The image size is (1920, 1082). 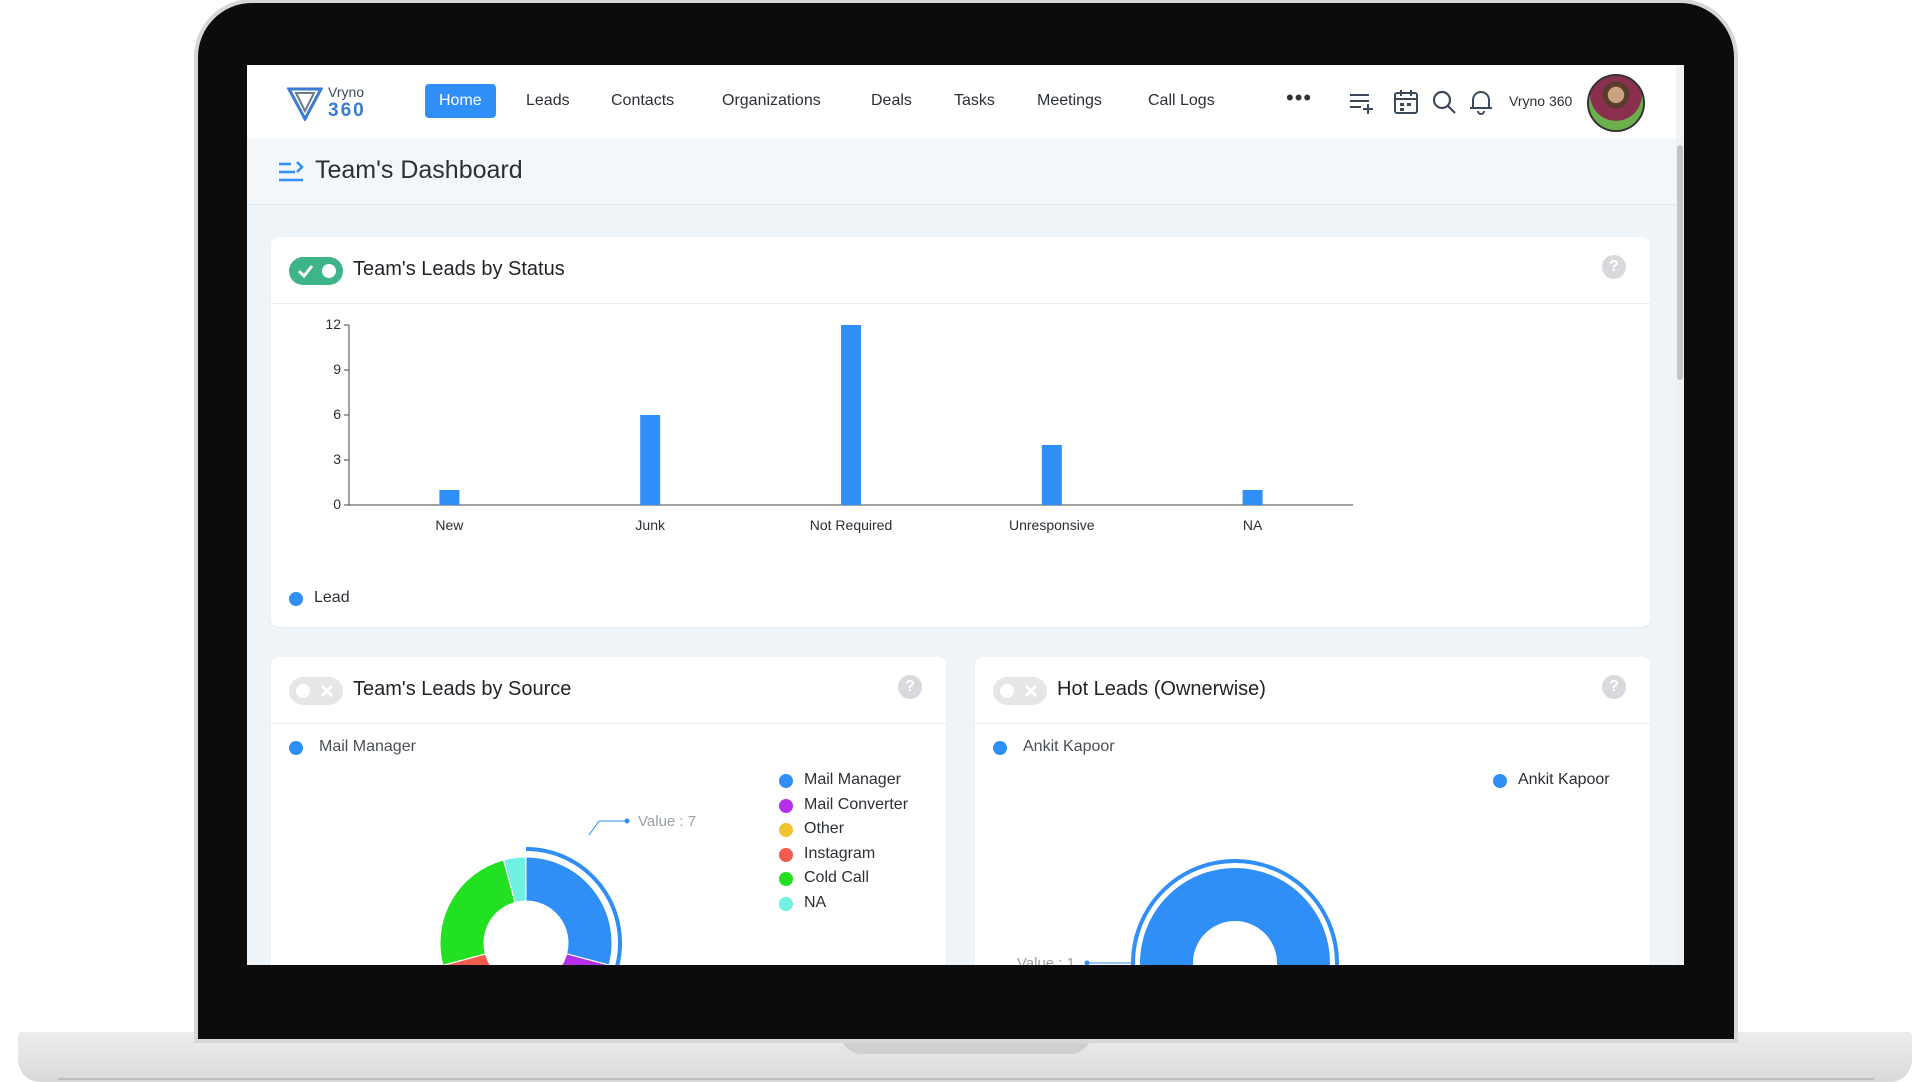 I want to click on hot-leads-donut-chart: Value : 1, so click(x=1178, y=912).